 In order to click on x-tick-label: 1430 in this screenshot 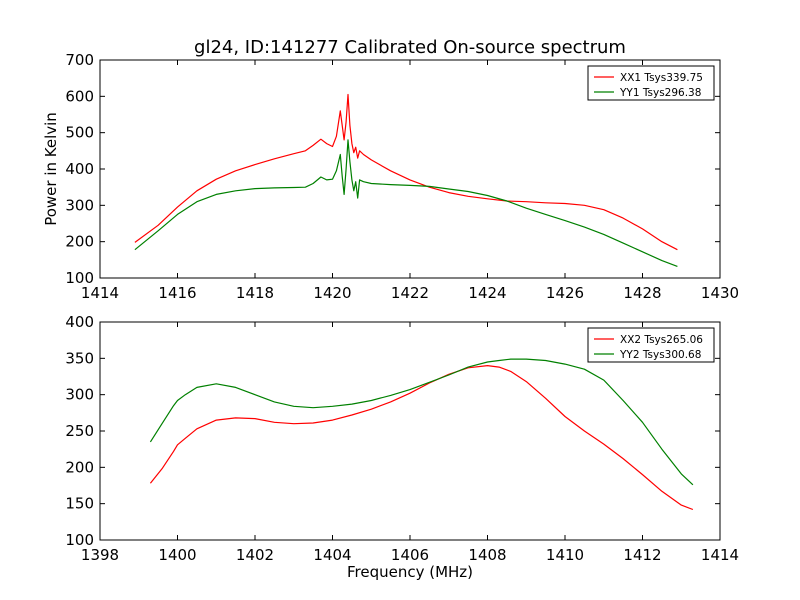, I will do `click(720, 293)`.